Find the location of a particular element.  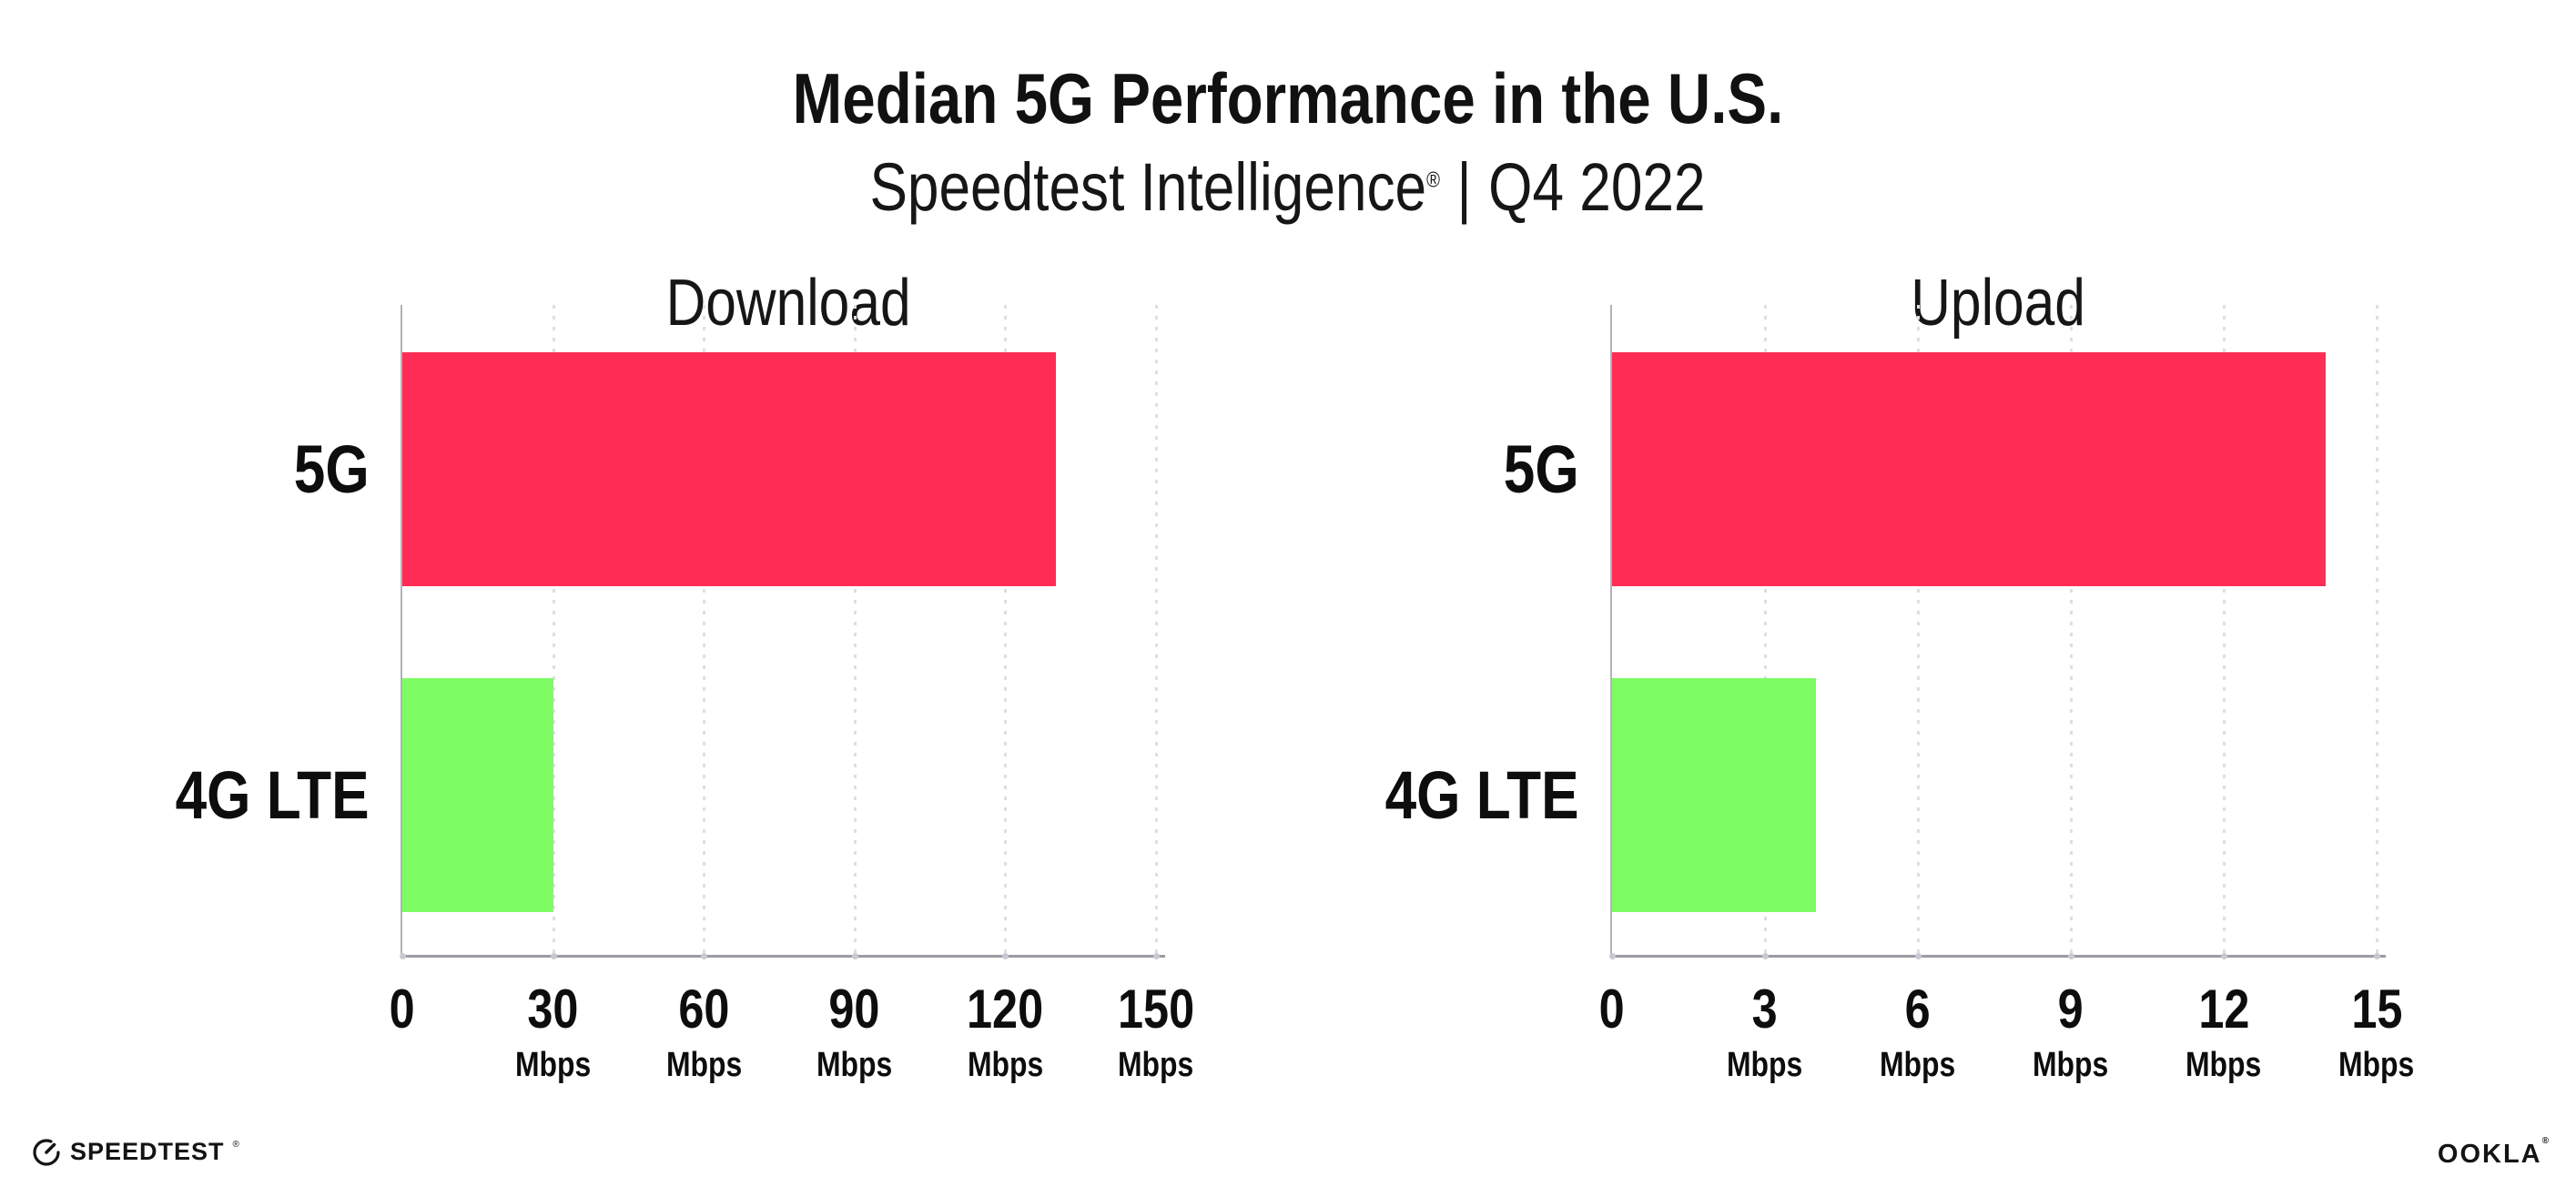

speedtest-gauge-icon is located at coordinates (46, 1153).